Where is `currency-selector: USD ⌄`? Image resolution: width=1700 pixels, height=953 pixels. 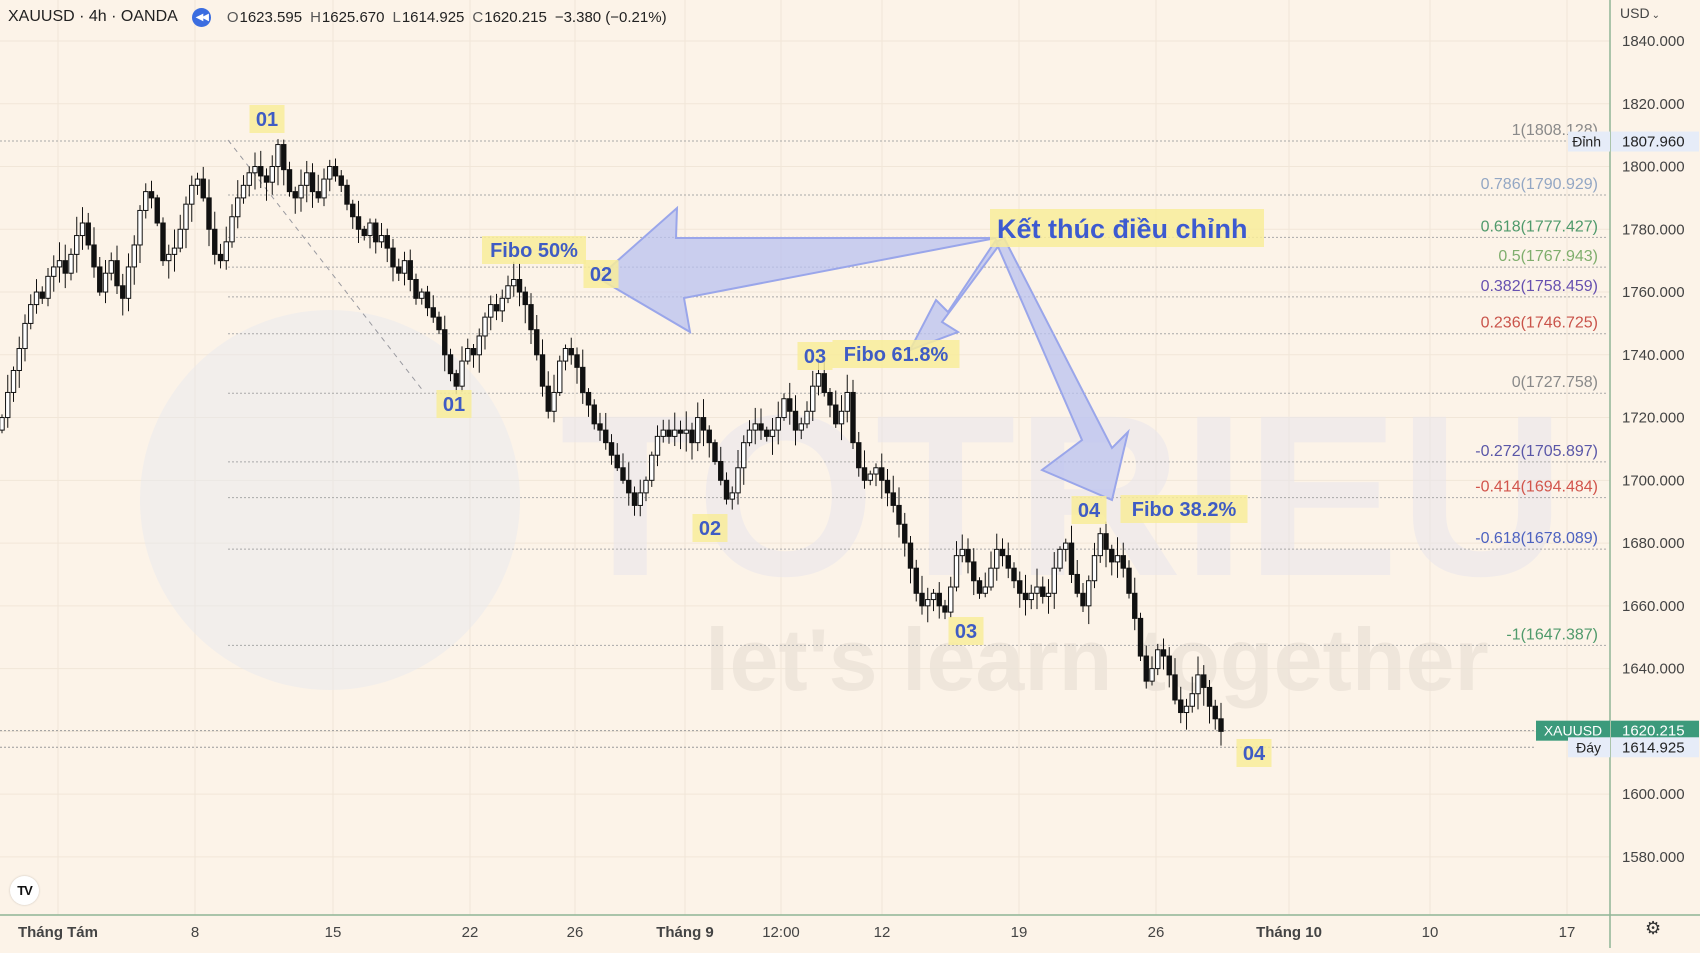 currency-selector: USD ⌄ is located at coordinates (1640, 13).